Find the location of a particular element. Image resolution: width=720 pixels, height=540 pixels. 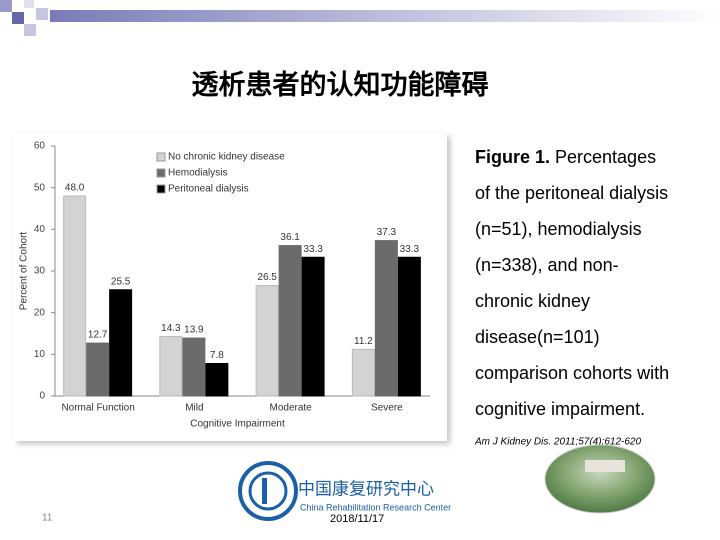

slide-title: 透析患者的认知功能障碍 is located at coordinates (340, 84).